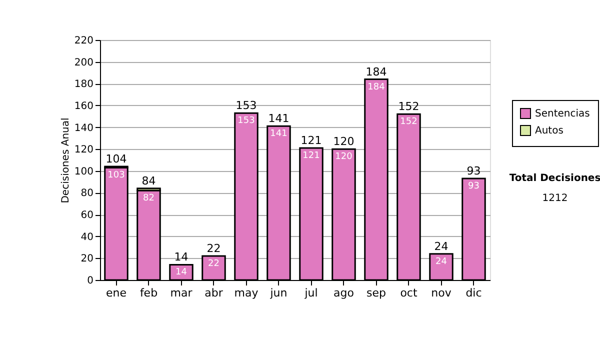 The height and width of the screenshot is (340, 600). Describe the element at coordinates (473, 171) in the screenshot. I see `total-label: 93` at that location.